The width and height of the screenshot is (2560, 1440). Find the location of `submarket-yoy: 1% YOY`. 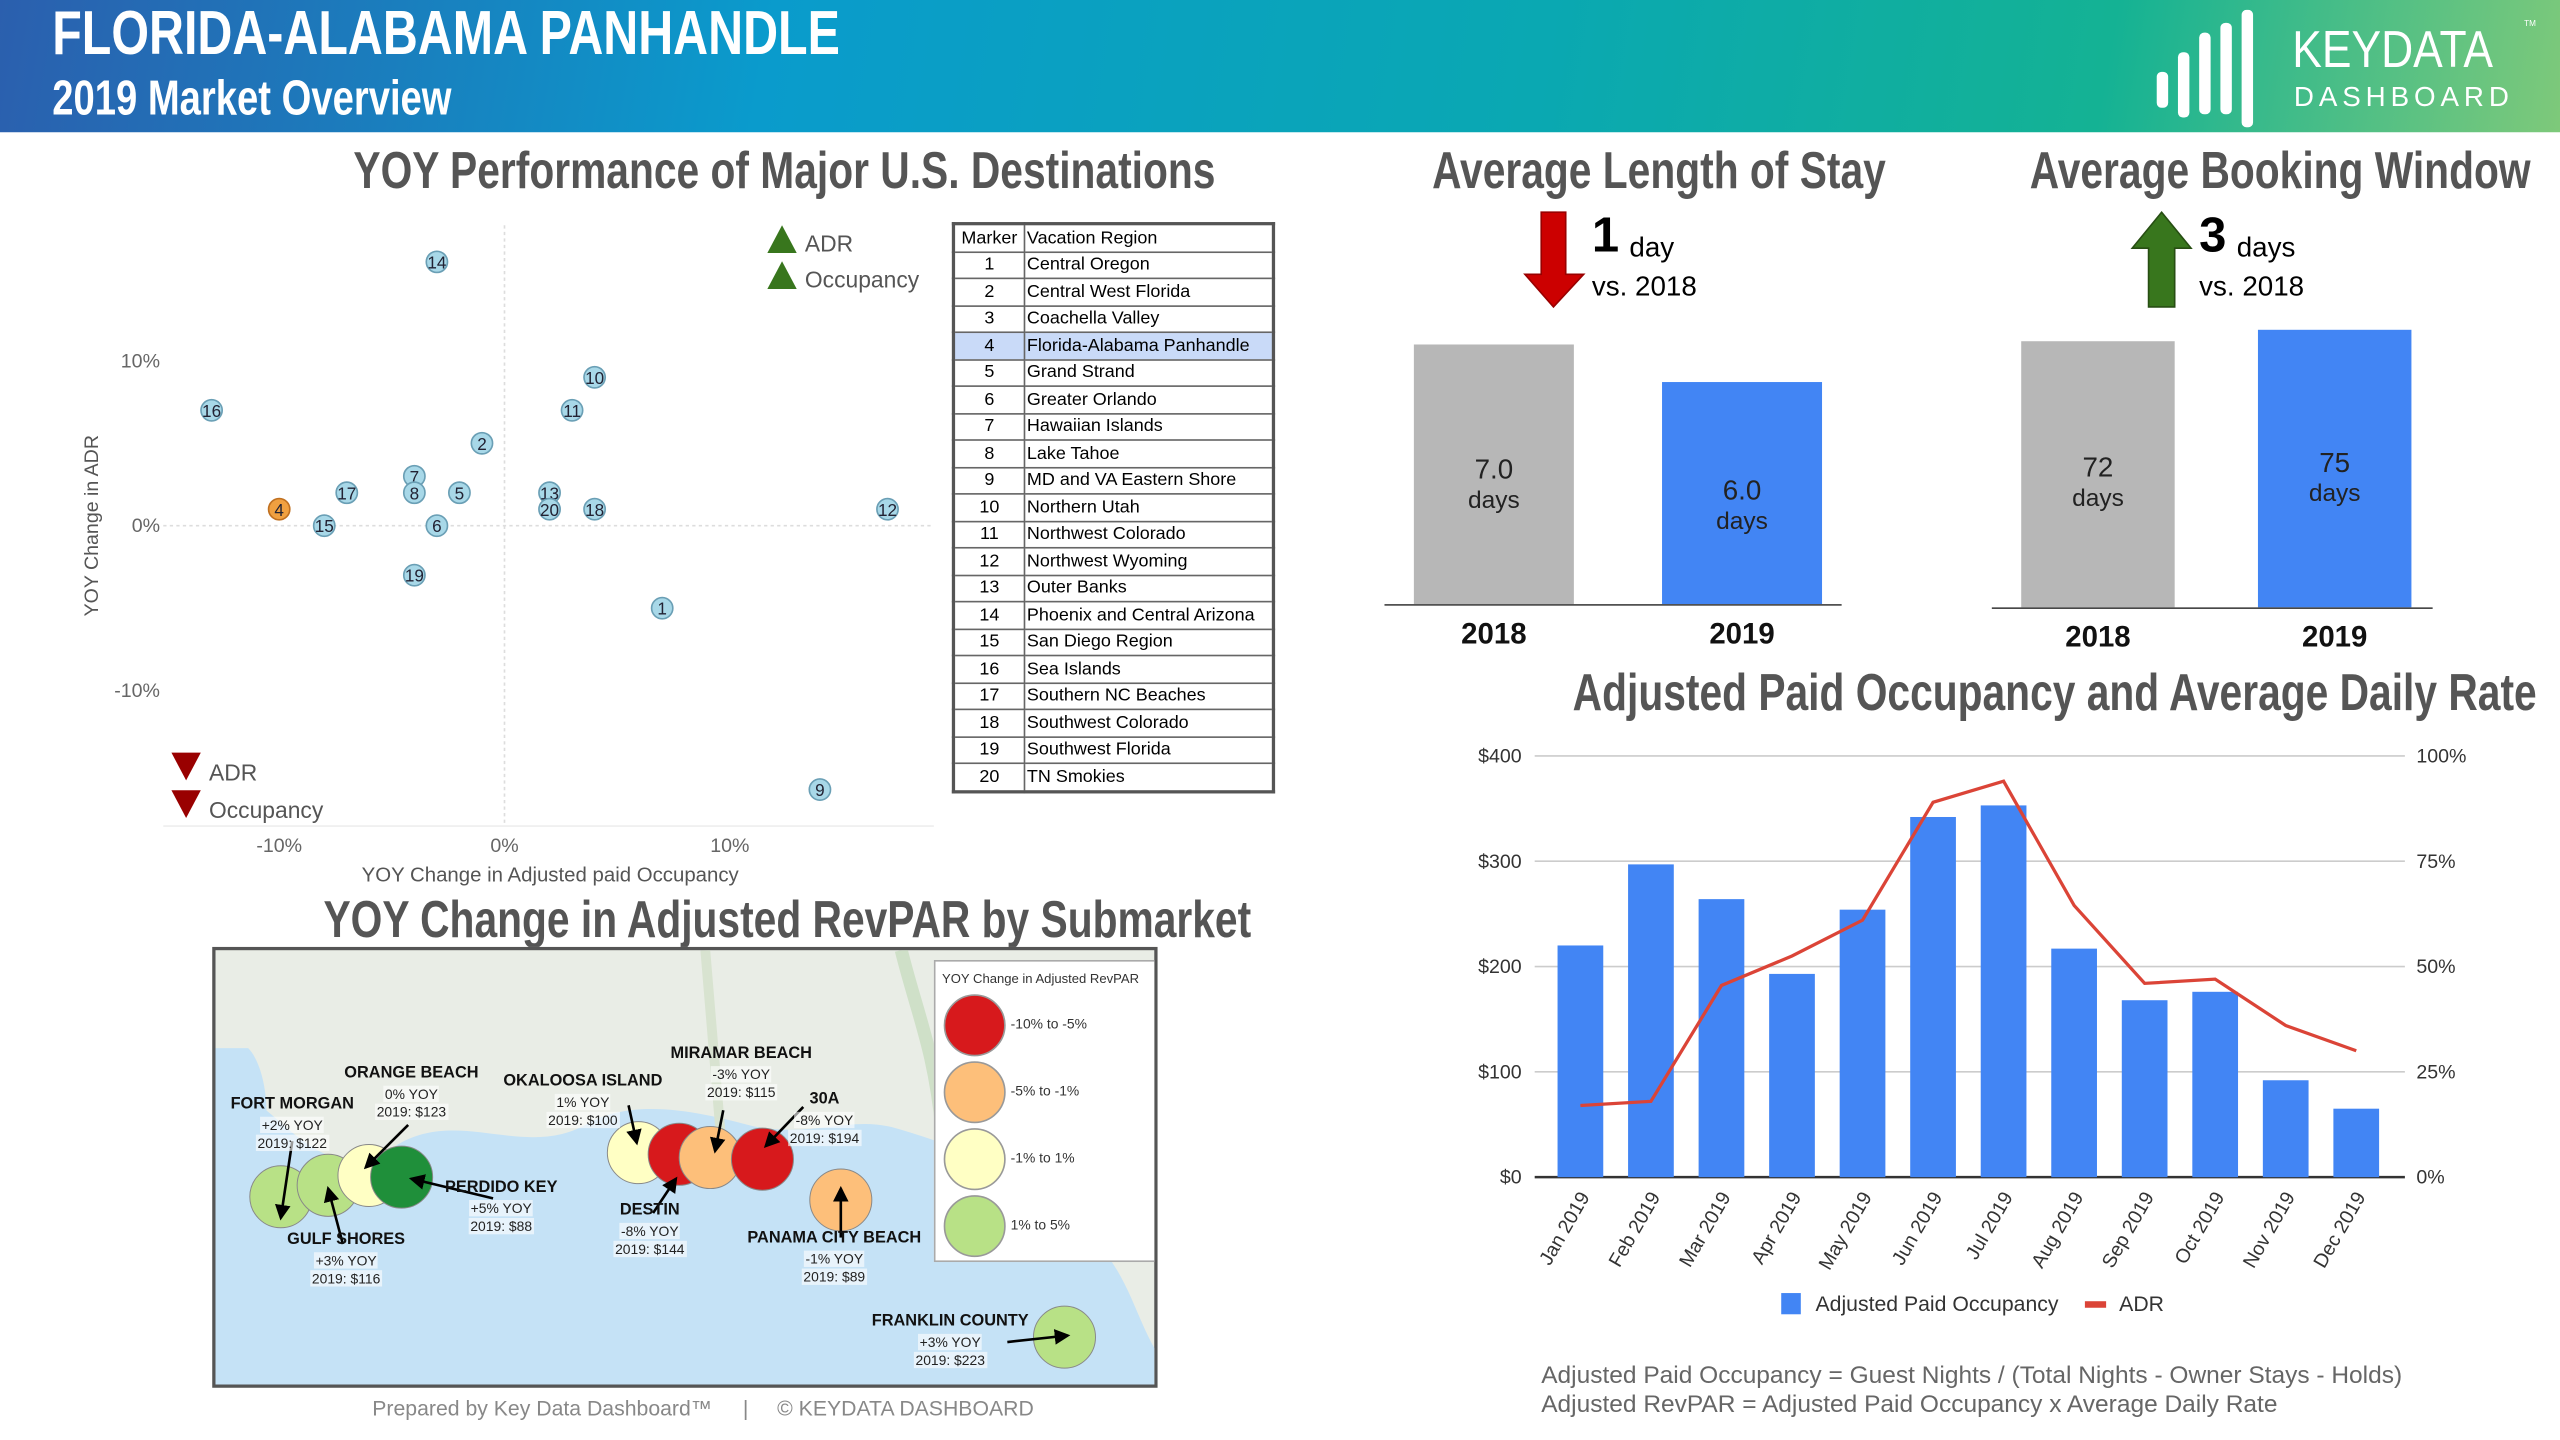

submarket-yoy: 1% YOY is located at coordinates (582, 1102).